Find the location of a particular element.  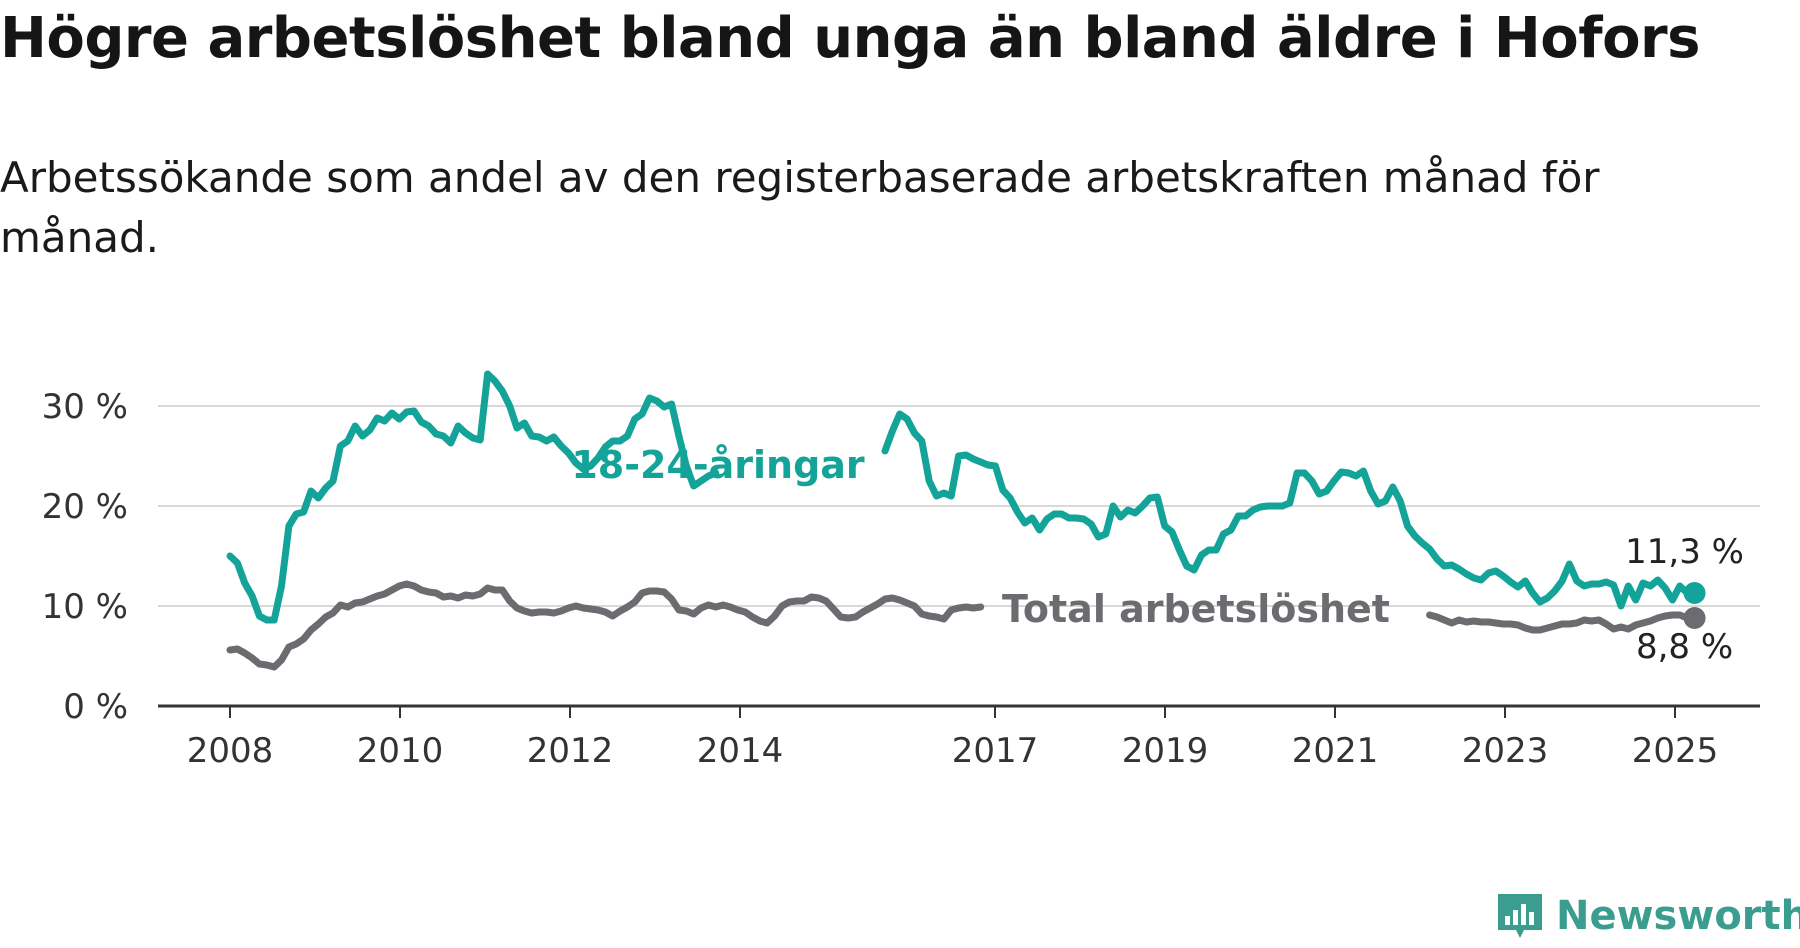

brand-name: Newsworthy is located at coordinates (1678, 916).